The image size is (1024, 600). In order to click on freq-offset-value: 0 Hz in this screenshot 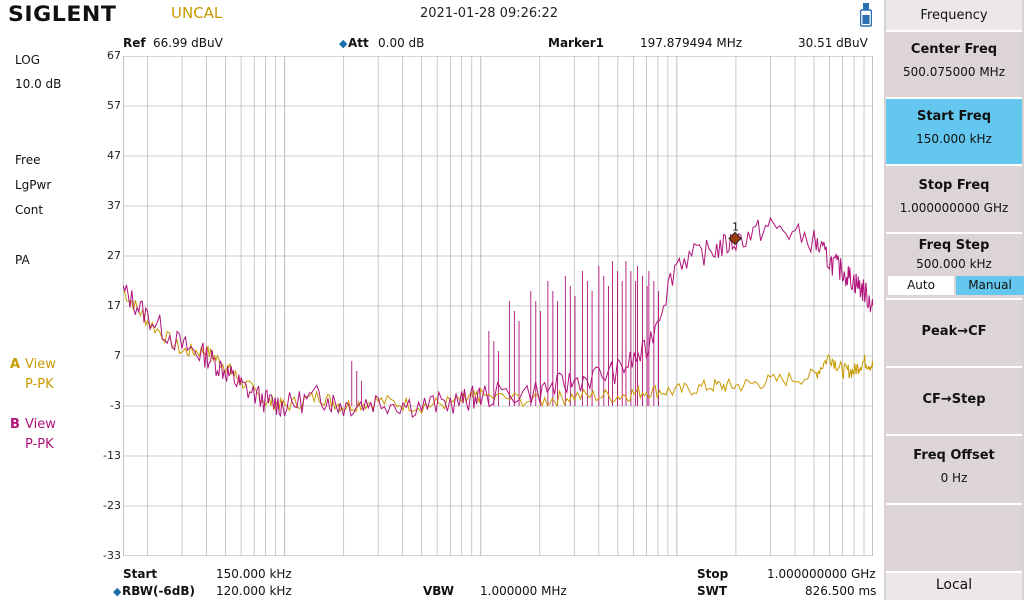, I will do `click(954, 478)`.